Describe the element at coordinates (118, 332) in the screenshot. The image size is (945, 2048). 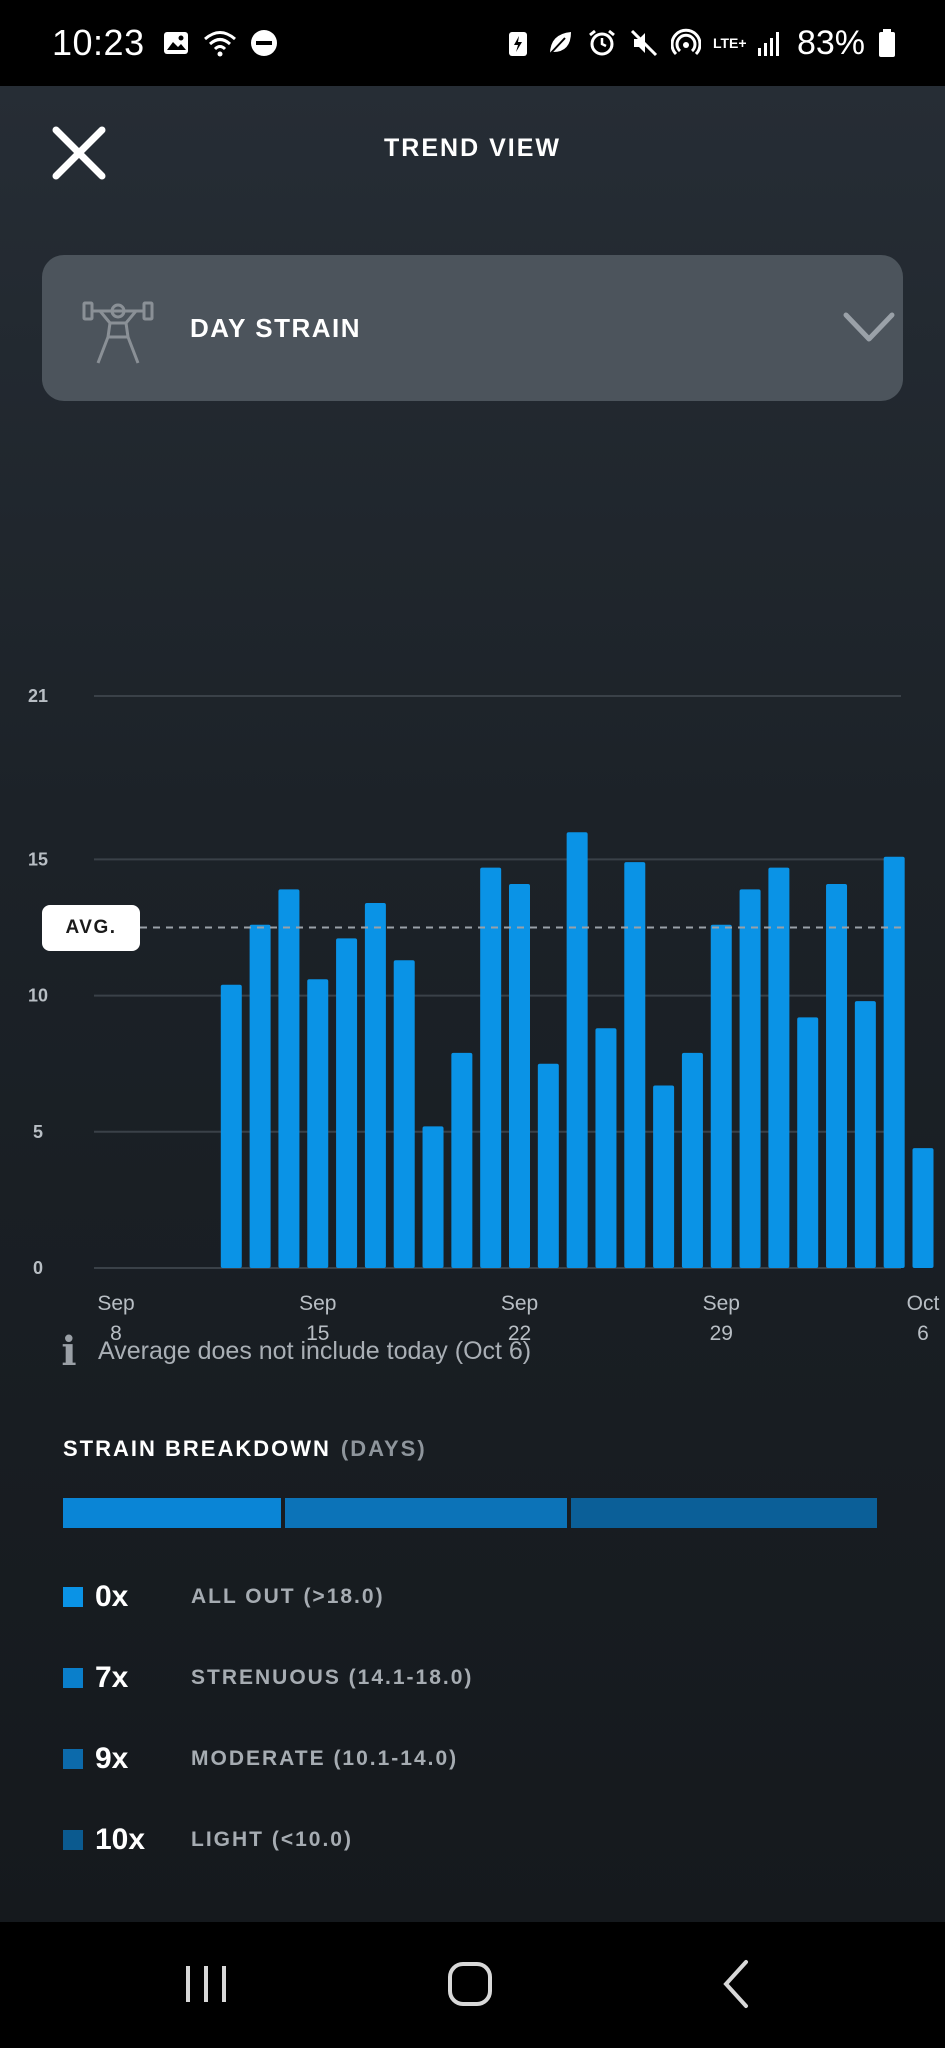
I see `weightlifter-icon` at that location.